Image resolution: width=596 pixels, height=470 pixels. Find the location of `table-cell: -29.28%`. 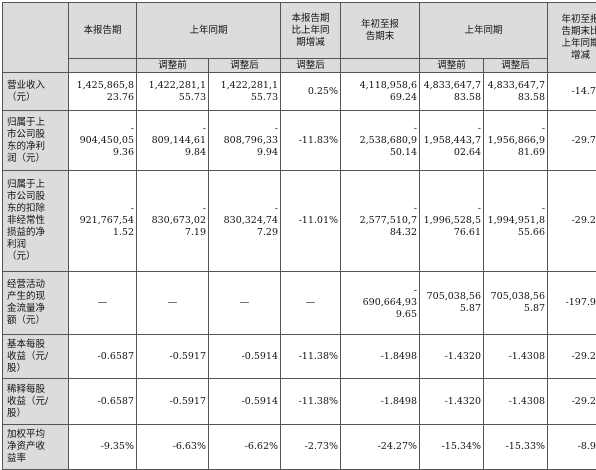

table-cell: -29.28% is located at coordinates (572, 357).